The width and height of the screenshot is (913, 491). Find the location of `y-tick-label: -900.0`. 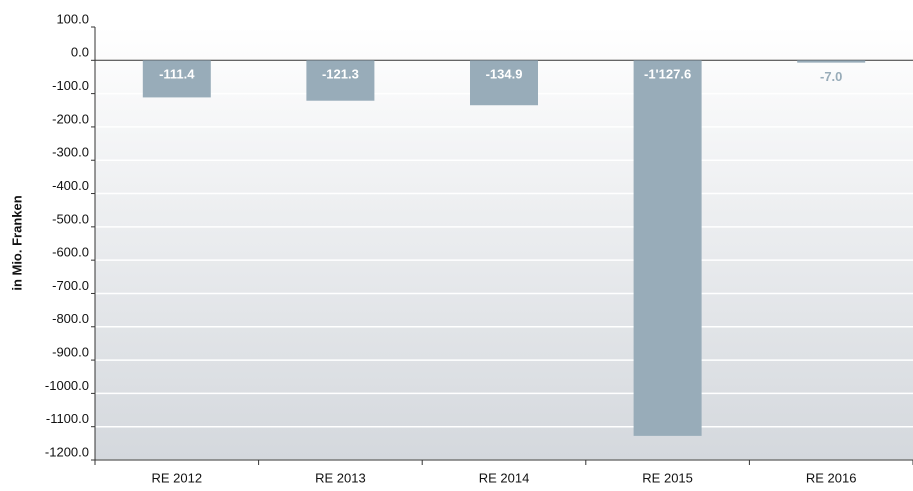

y-tick-label: -900.0 is located at coordinates (70, 352).